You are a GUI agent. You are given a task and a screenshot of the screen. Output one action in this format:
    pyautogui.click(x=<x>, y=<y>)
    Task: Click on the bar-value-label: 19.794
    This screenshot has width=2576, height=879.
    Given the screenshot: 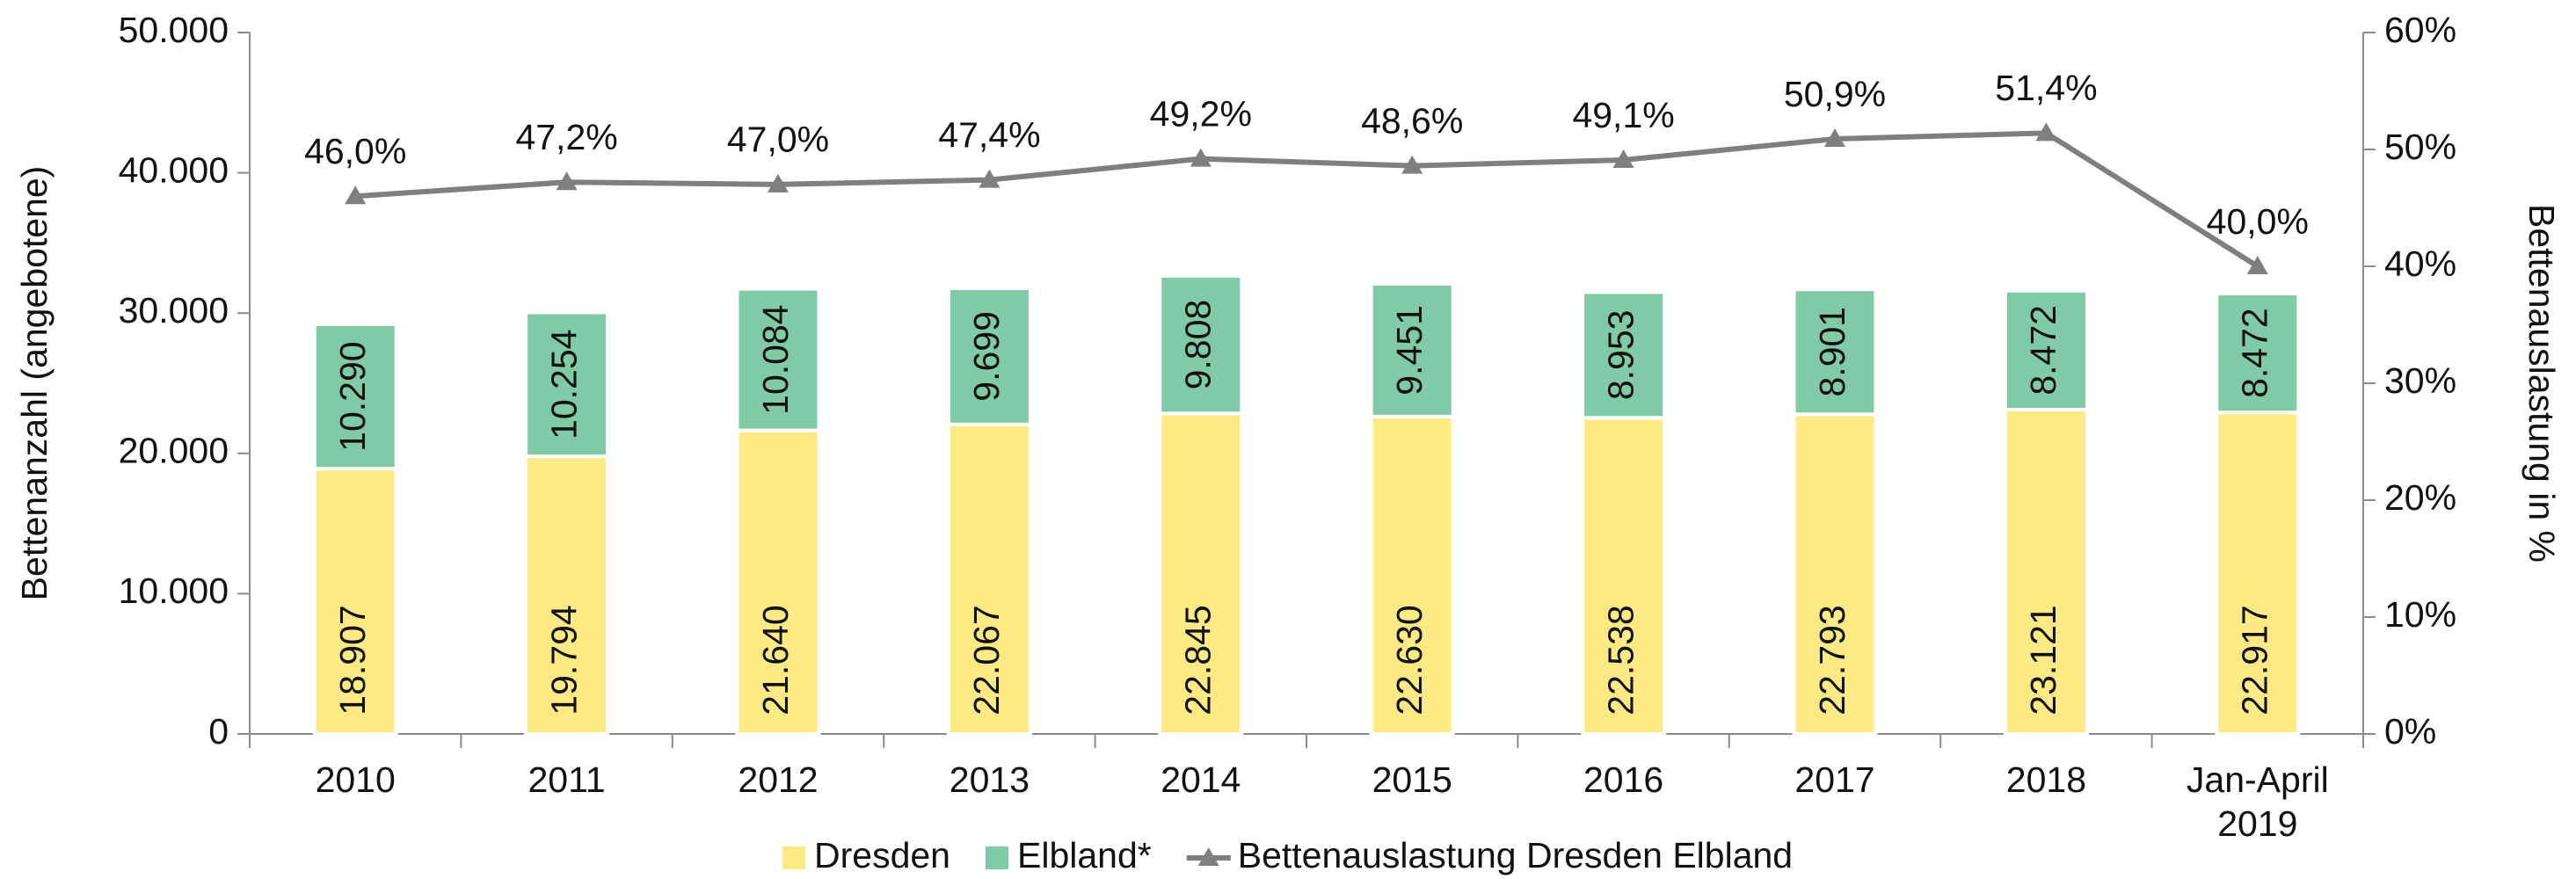 What is the action you would take?
    pyautogui.click(x=563, y=660)
    